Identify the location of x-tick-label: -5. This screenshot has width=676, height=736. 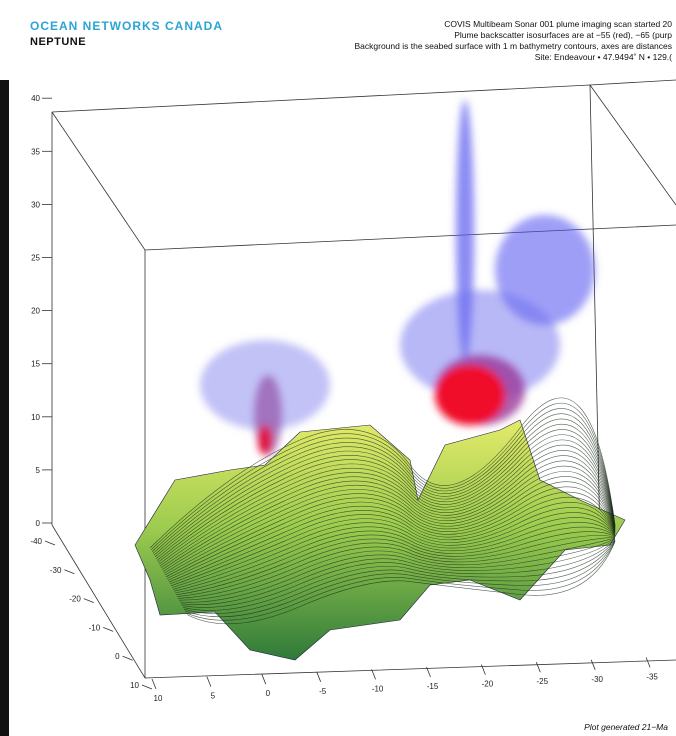
(323, 691).